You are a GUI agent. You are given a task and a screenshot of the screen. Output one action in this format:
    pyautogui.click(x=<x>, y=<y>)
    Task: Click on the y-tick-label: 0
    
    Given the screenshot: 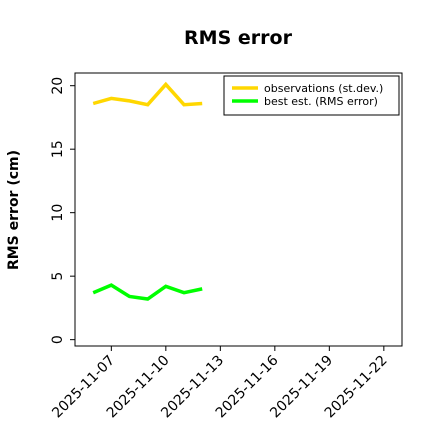 What is the action you would take?
    pyautogui.click(x=58, y=339)
    